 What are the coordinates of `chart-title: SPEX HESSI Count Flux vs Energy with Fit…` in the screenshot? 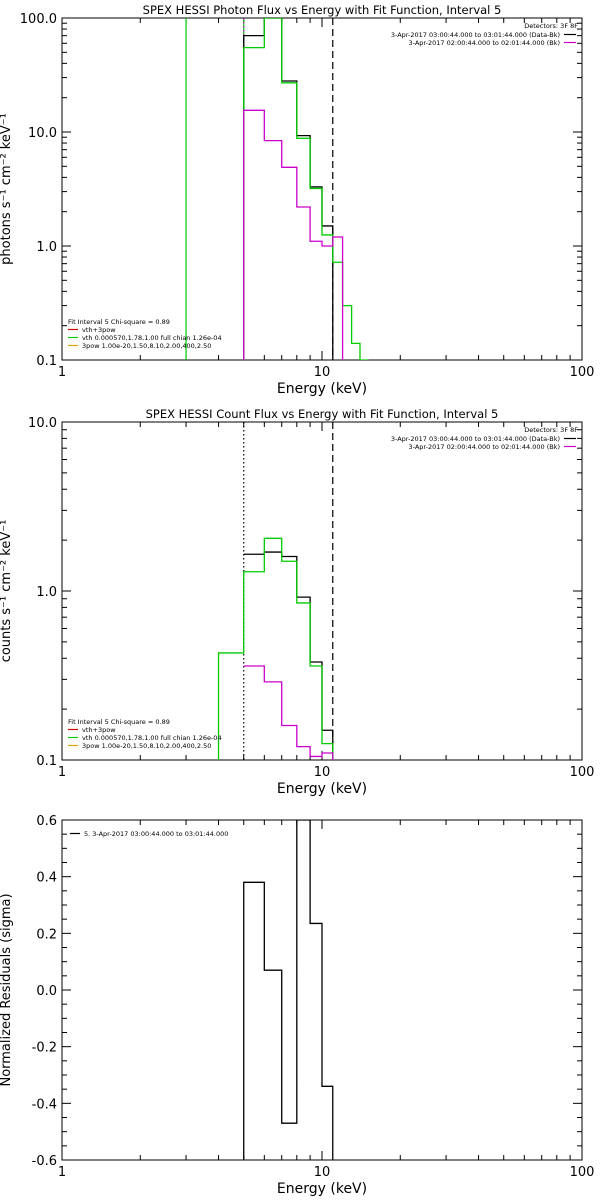 It's located at (322, 414).